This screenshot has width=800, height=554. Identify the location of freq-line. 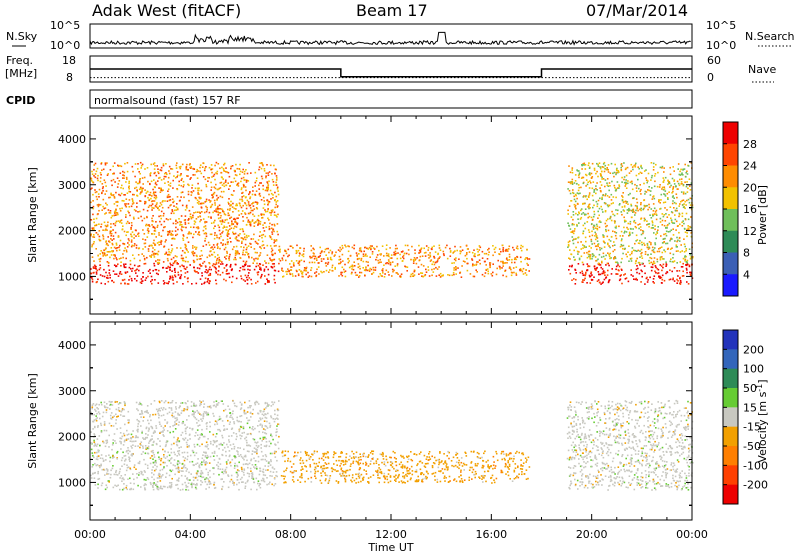
(391, 73).